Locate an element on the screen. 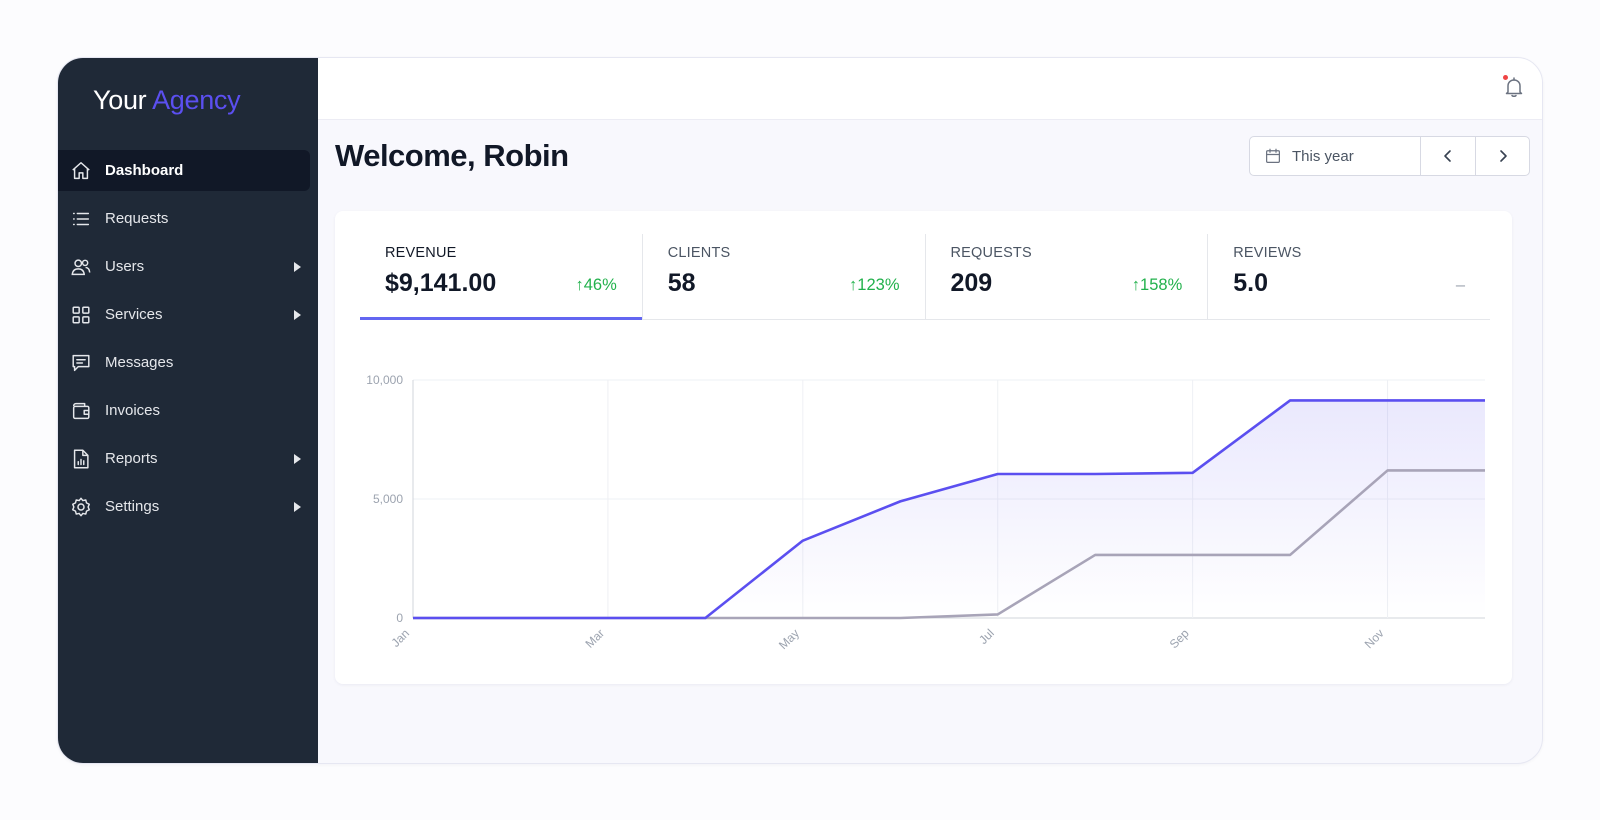  sidebar-item-settings: Settings is located at coordinates (188, 506).